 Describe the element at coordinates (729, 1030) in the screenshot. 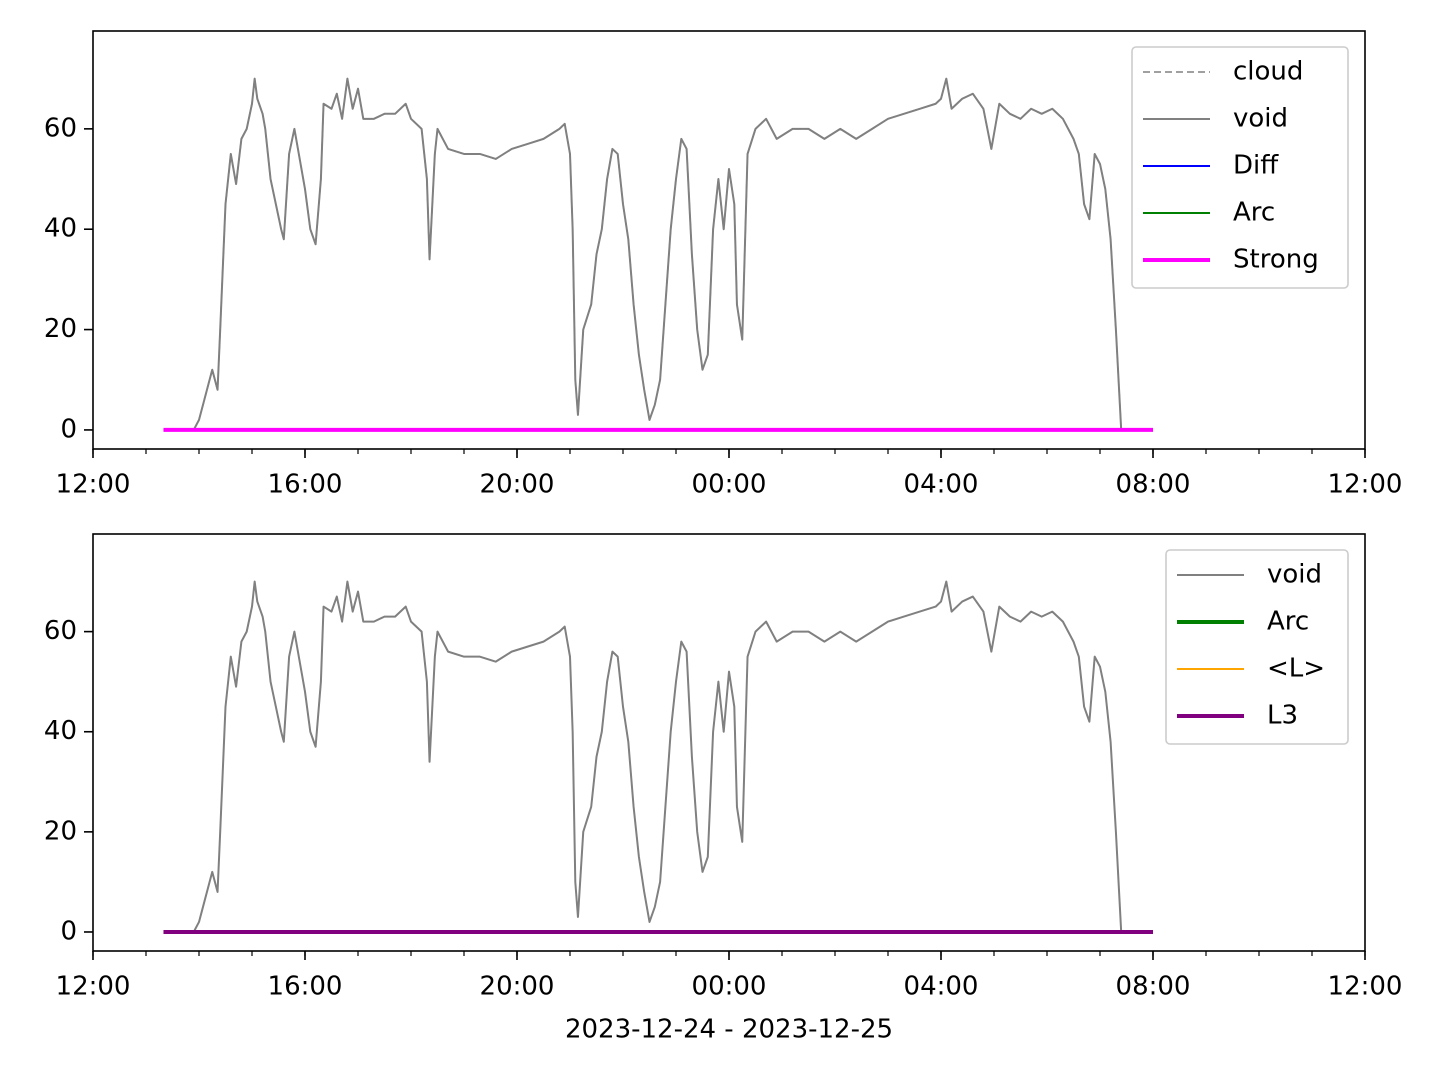

I see `x-axis-label: 2023-12-24 - 2023-12-25` at that location.